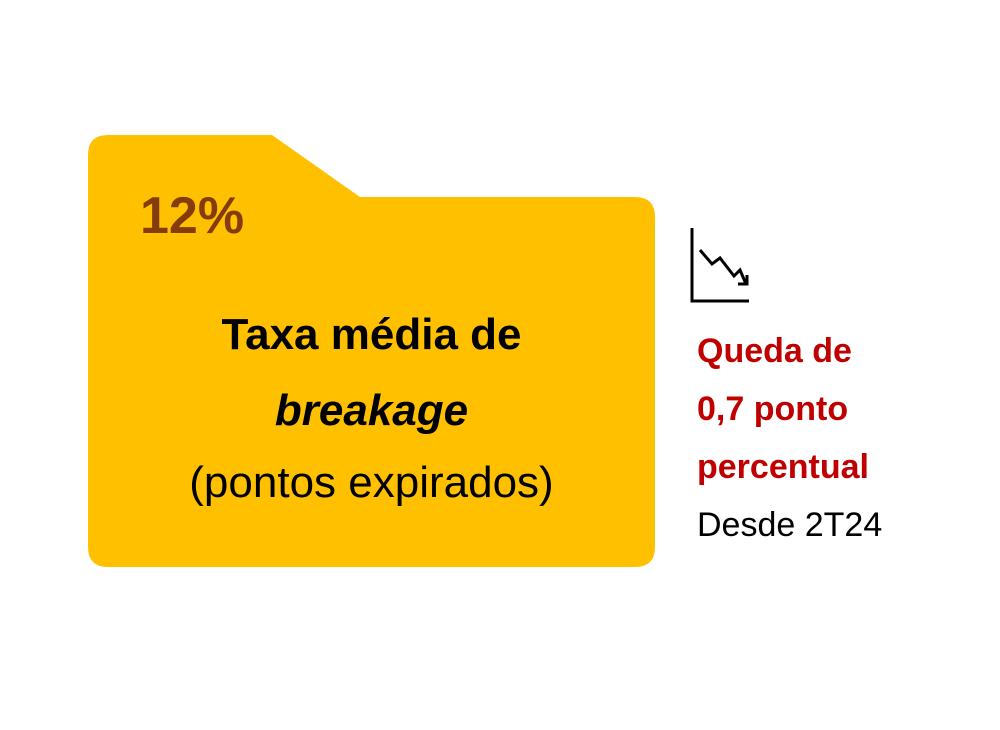 The image size is (1000, 730). What do you see at coordinates (719, 265) in the screenshot?
I see `decline-icon` at bounding box center [719, 265].